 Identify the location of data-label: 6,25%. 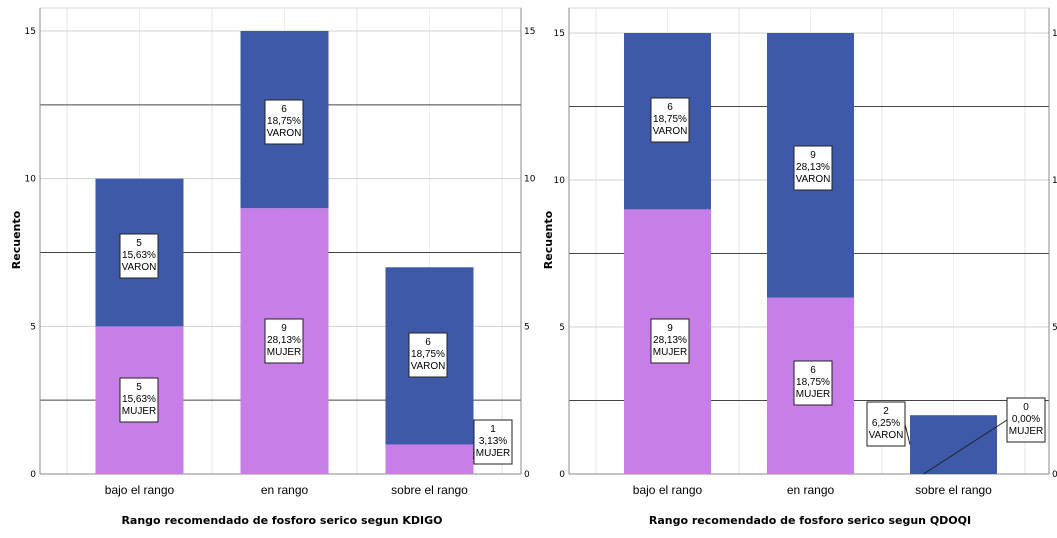
(886, 423).